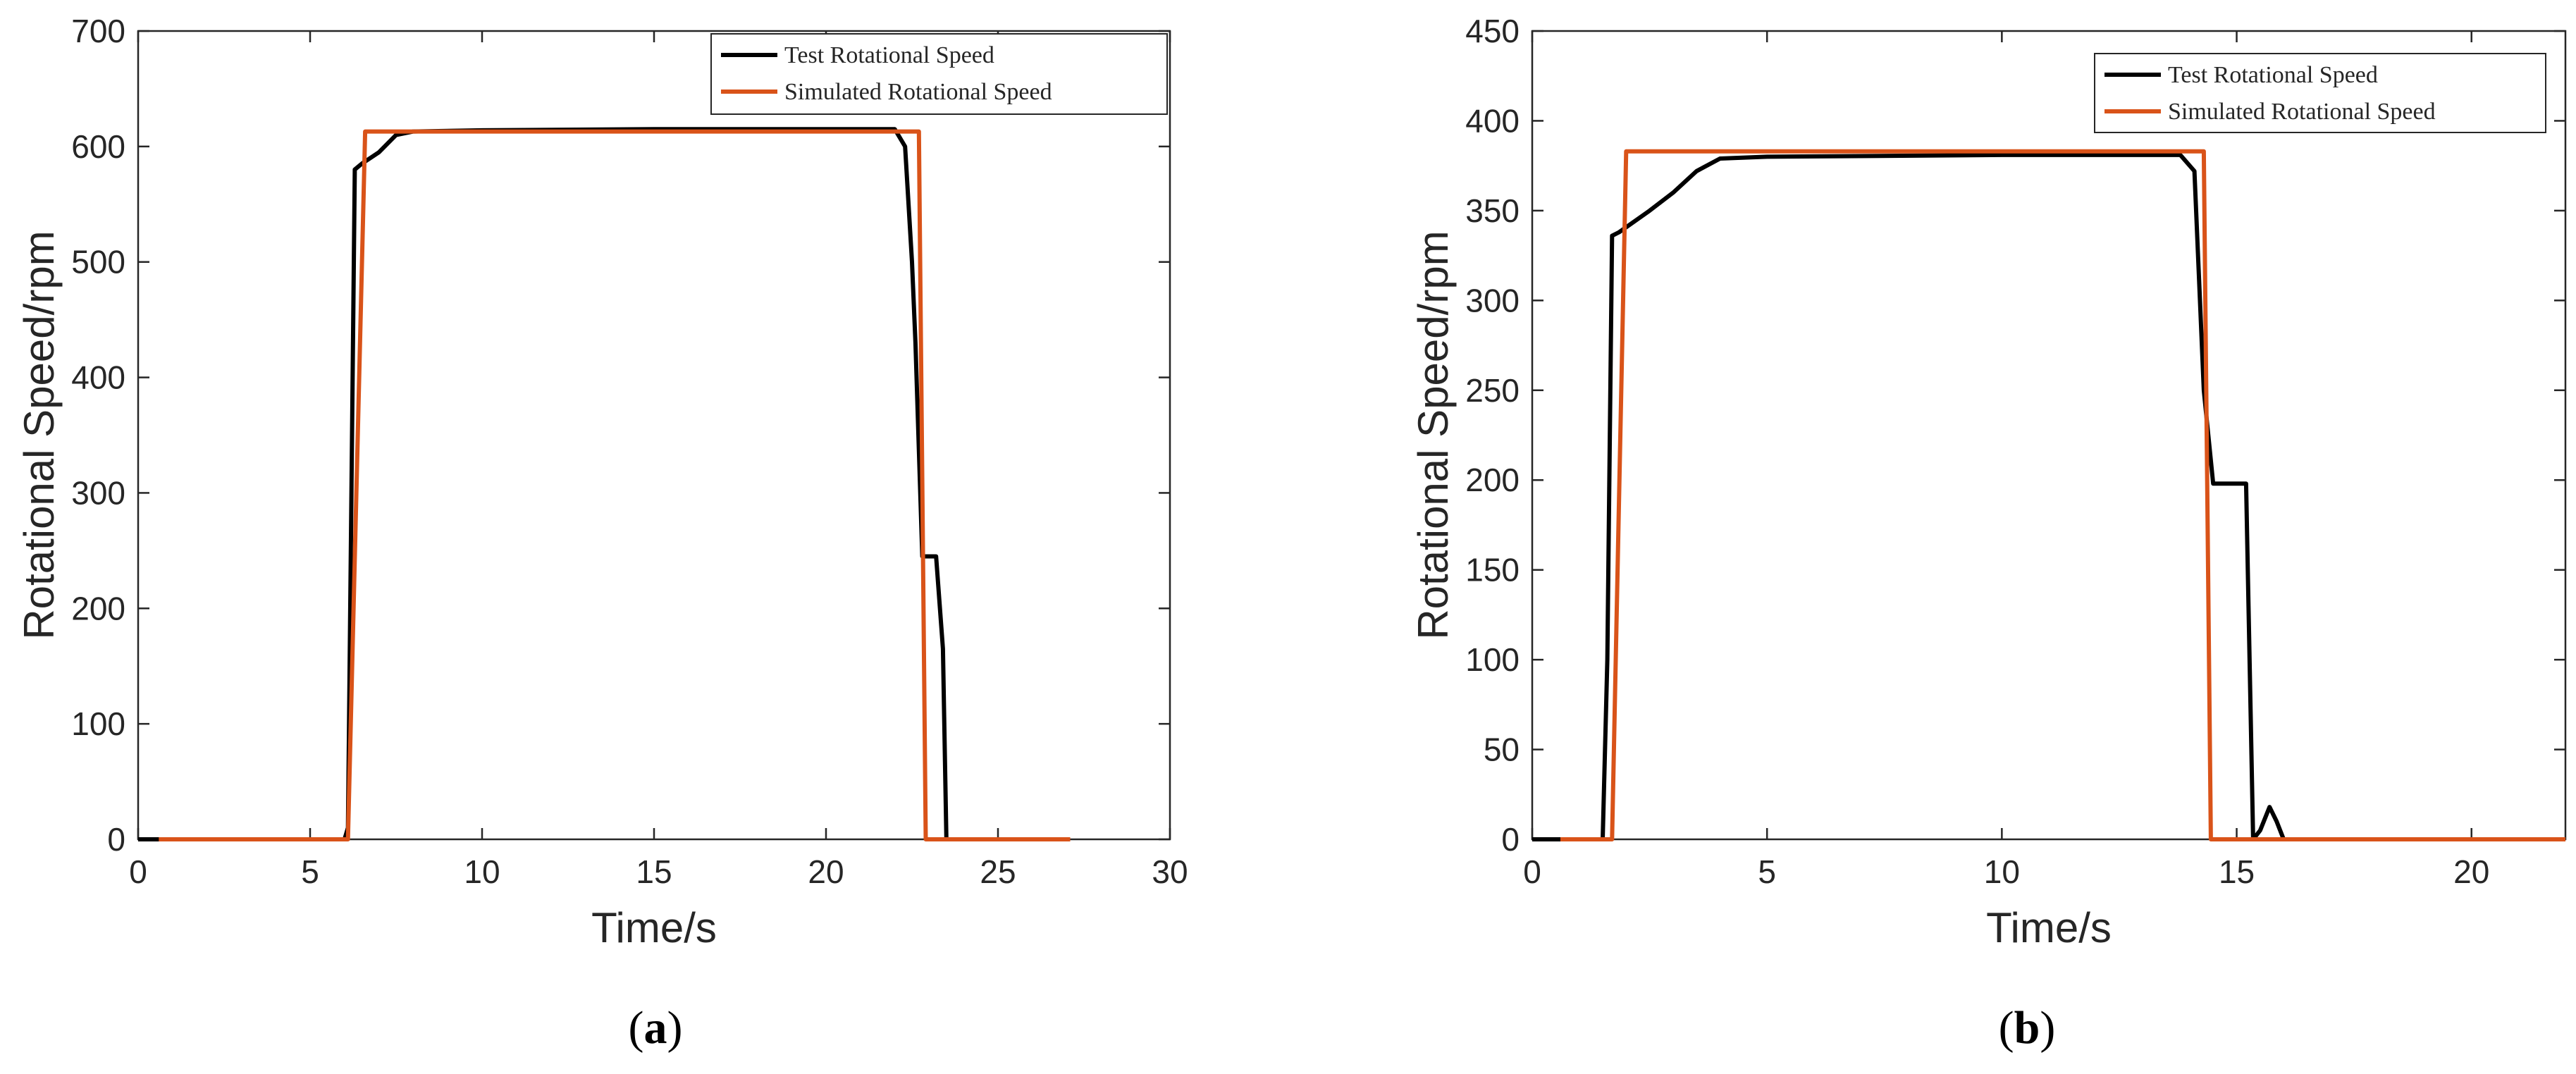 This screenshot has width=2576, height=1074. What do you see at coordinates (1493, 570) in the screenshot?
I see `y-tick-label: 150` at bounding box center [1493, 570].